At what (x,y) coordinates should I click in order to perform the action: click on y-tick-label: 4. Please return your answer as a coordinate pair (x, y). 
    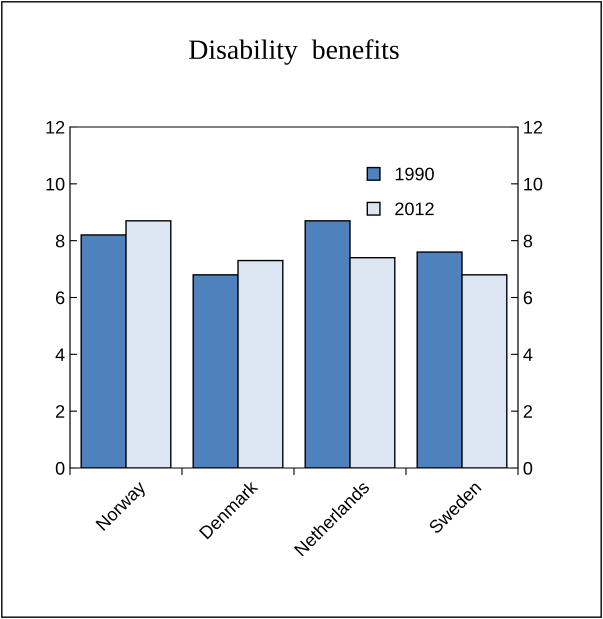
    Looking at the image, I should click on (60, 354).